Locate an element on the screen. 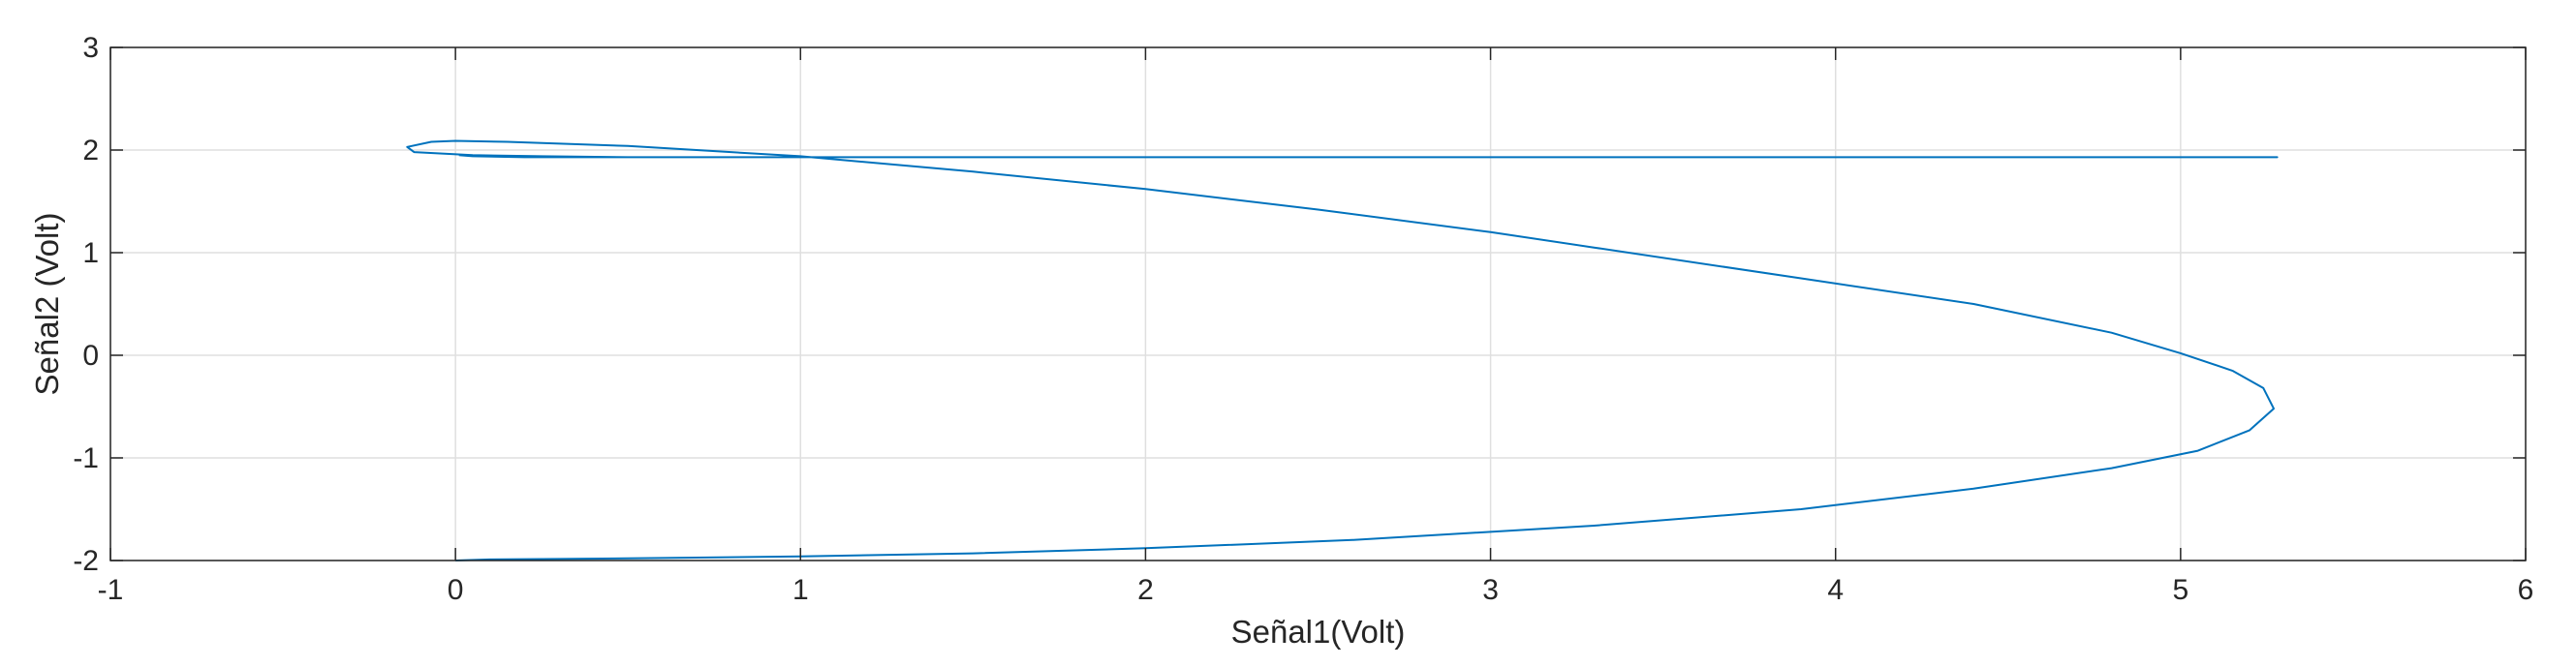 The image size is (2576, 667). y-tick-label: -2 is located at coordinates (86, 561).